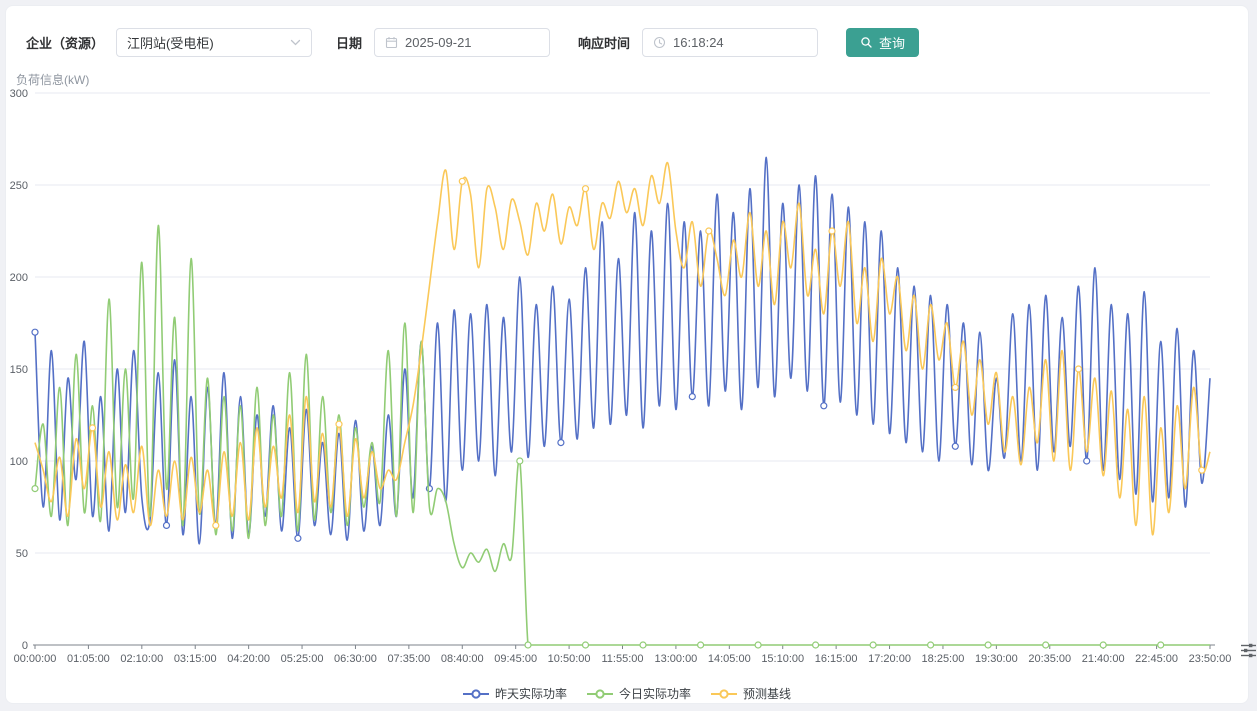 This screenshot has height=711, width=1257. What do you see at coordinates (1210, 659) in the screenshot?
I see `x-tick-label: 23:50:00` at bounding box center [1210, 659].